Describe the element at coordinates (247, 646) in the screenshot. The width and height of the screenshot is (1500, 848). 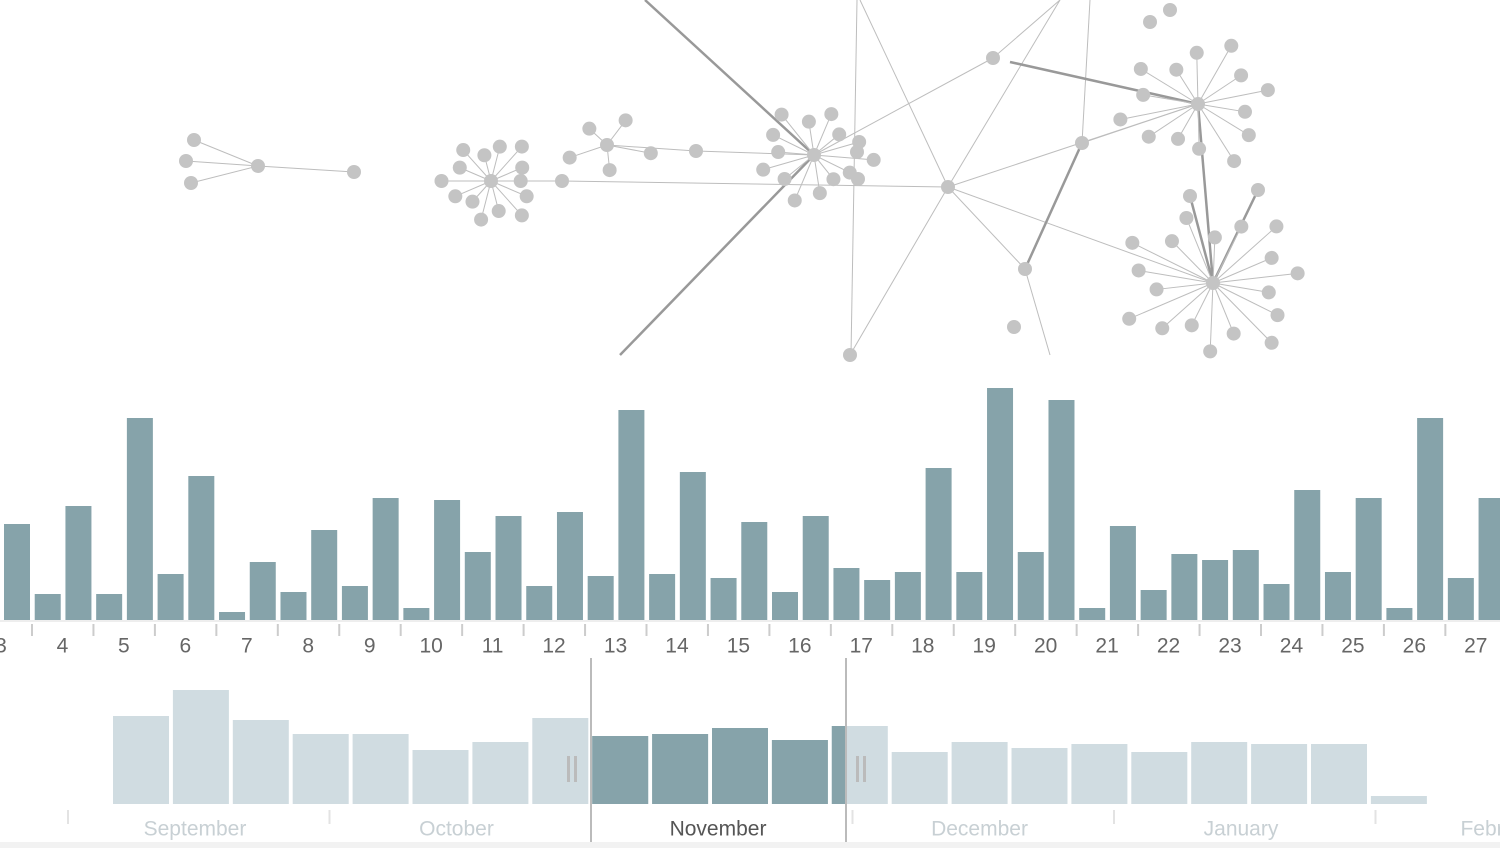
I see `x-tick-label: 7` at that location.